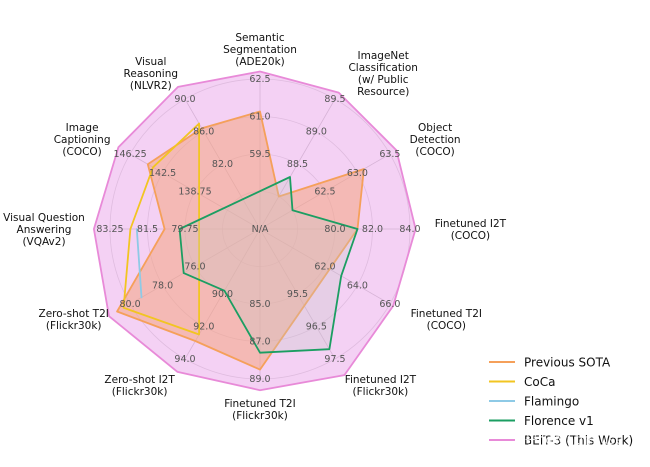 This screenshot has width=650, height=467. I want to click on axis-title: Finetuned T2I (Flickr30k), so click(259, 410).